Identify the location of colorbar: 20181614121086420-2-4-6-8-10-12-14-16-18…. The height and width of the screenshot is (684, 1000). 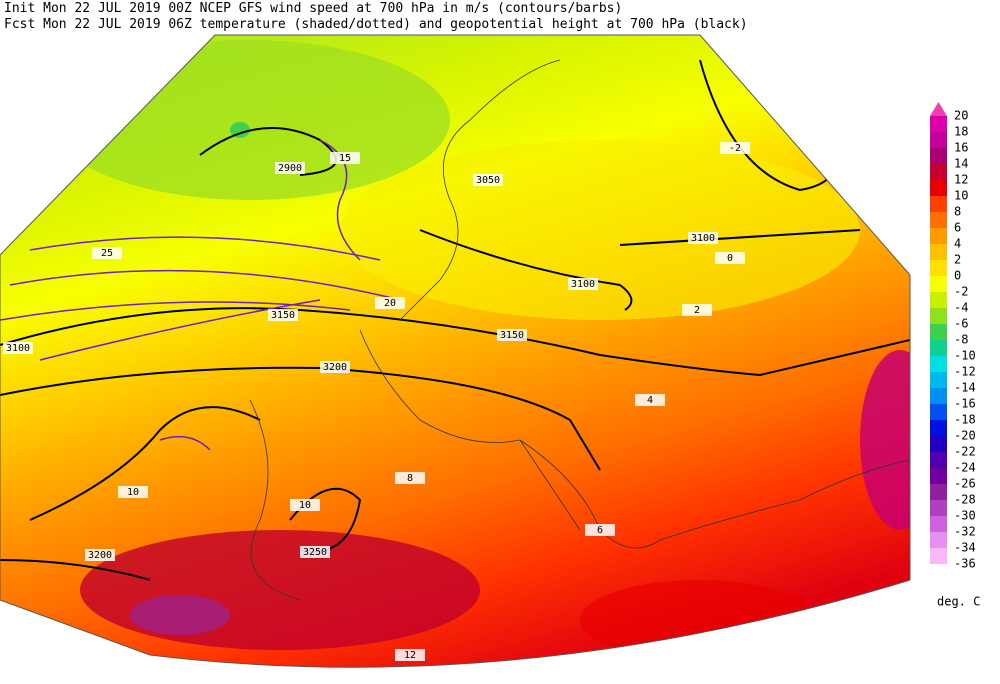
(953, 336).